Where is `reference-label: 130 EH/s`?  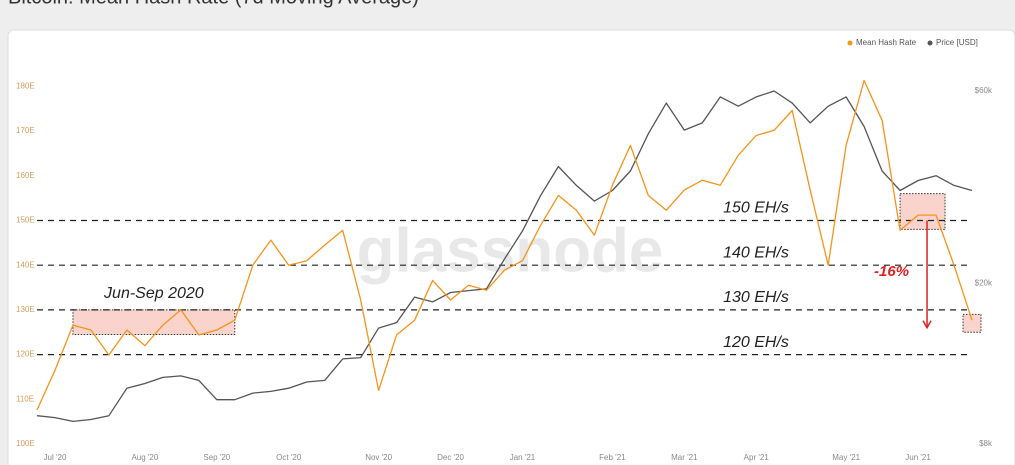
reference-label: 130 EH/s is located at coordinates (756, 297).